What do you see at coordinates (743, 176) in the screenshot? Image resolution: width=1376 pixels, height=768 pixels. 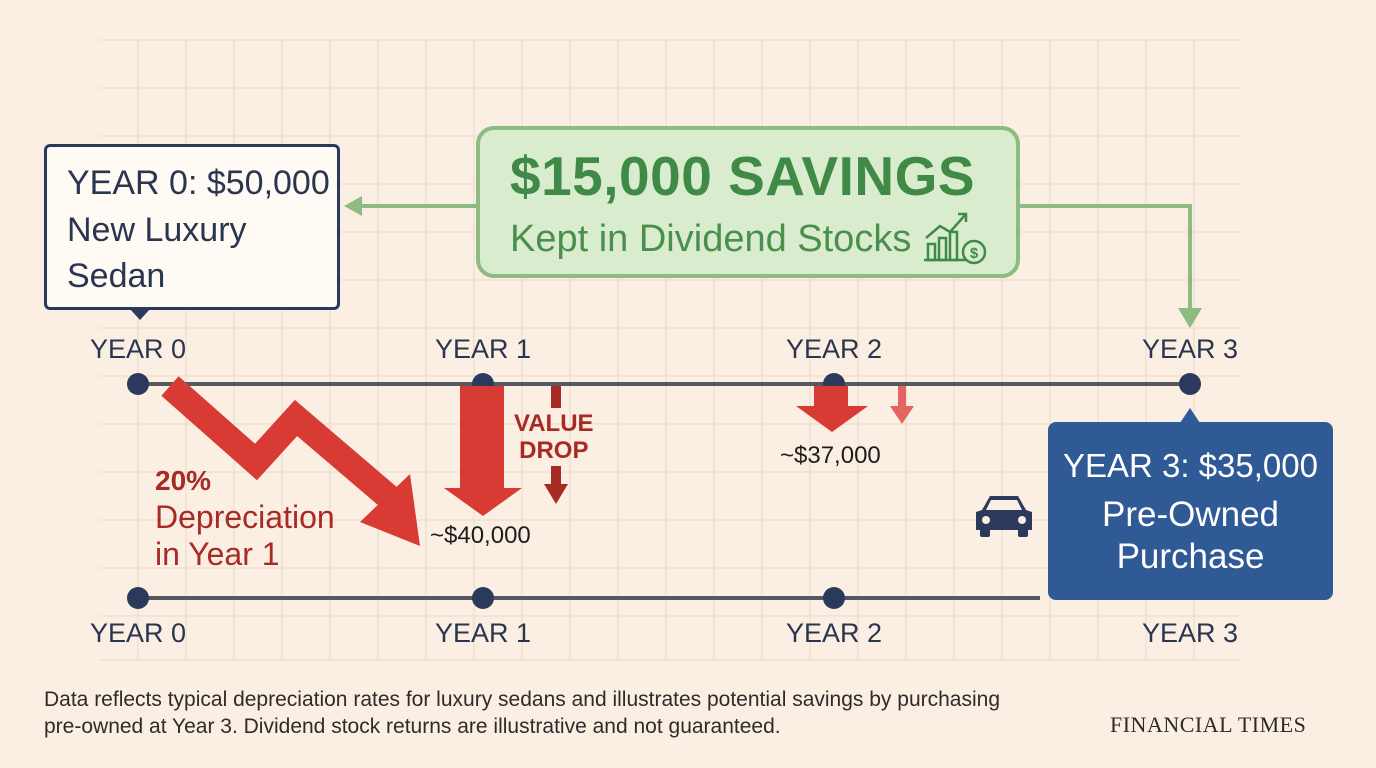 I see `savings-title: $15,000 SAVINGS` at bounding box center [743, 176].